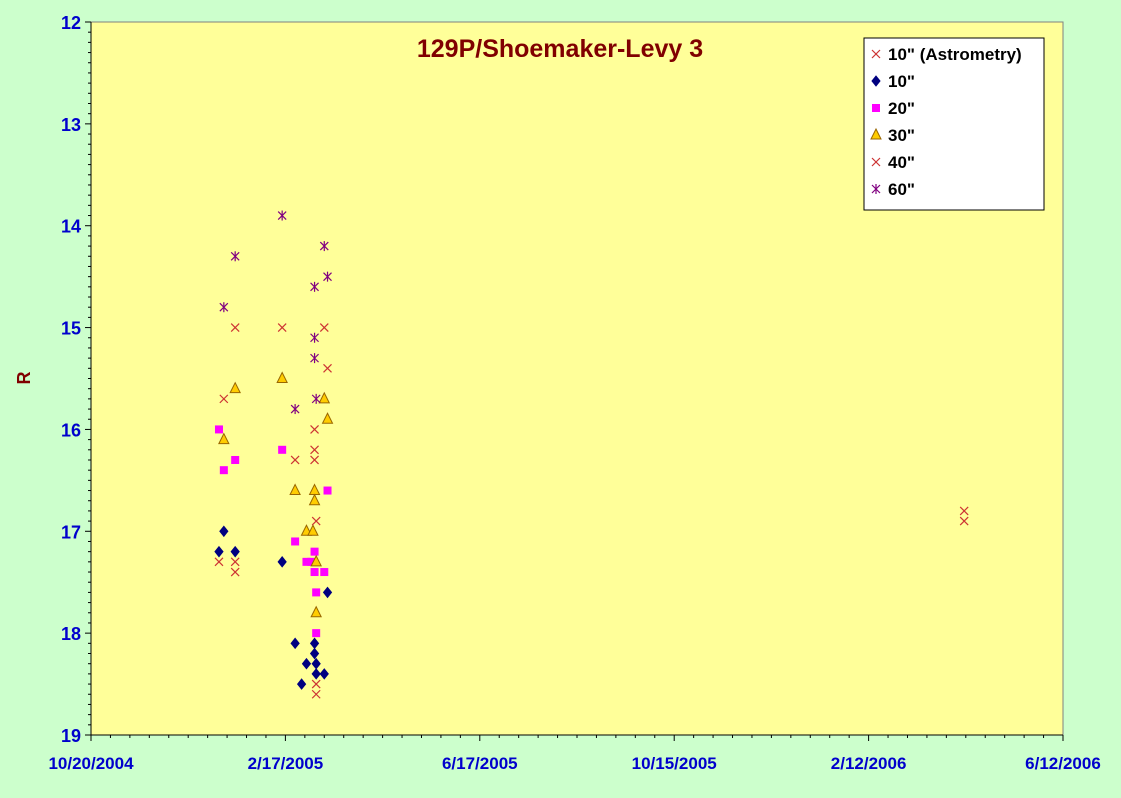 This screenshot has width=1121, height=798. I want to click on legend-label-series-2: 10", so click(901, 81).